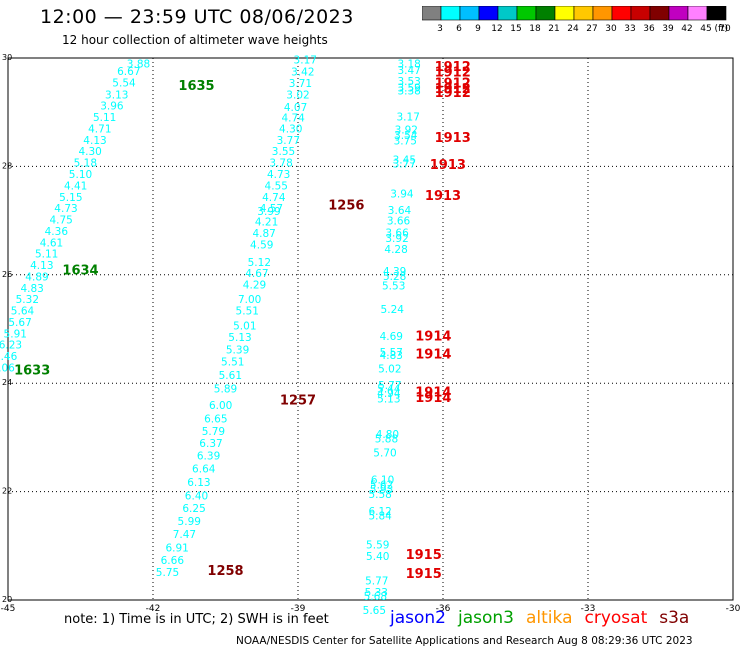 Image resolution: width=740 pixels, height=650 pixels. I want to click on wave-height-value: 5.40, so click(377, 557).